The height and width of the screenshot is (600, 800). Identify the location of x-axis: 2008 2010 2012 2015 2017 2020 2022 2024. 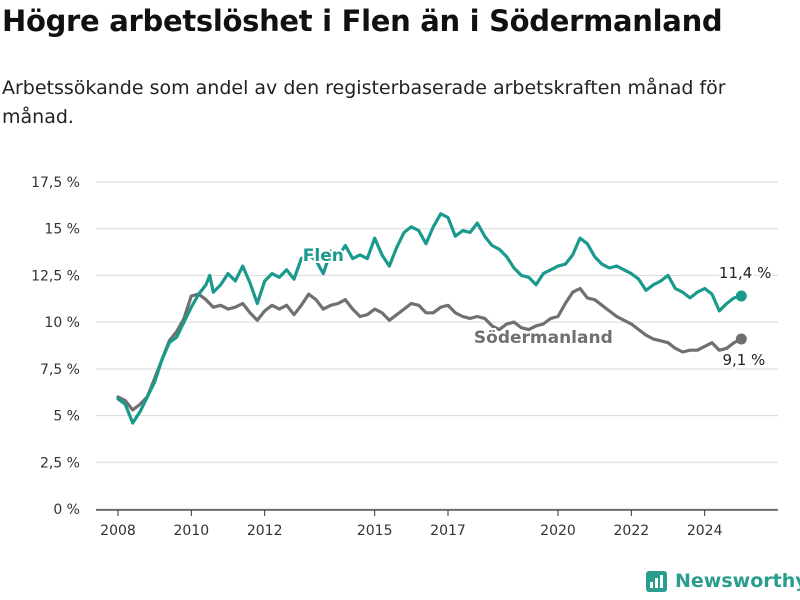
(437, 524).